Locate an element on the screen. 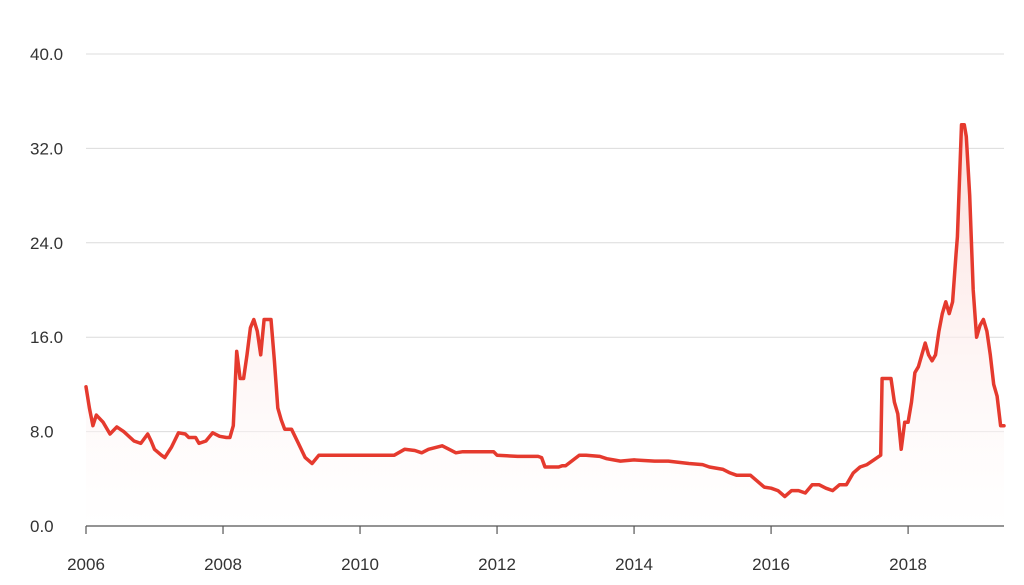 The height and width of the screenshot is (585, 1024). y-tick-label: 32.0 is located at coordinates (46, 148).